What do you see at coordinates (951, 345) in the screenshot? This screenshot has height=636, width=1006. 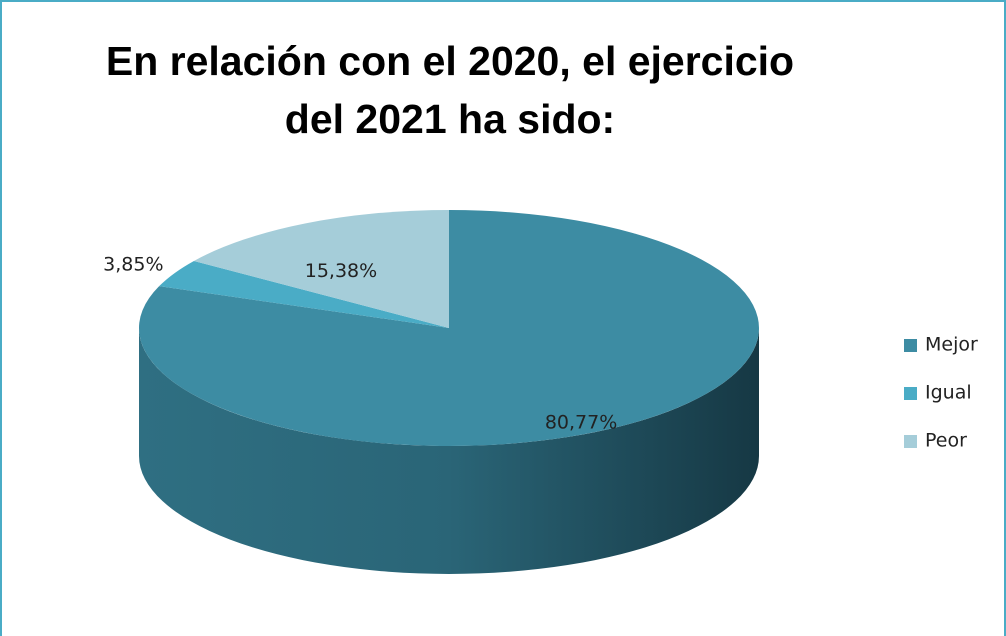 I see `legend-label: Mejor` at bounding box center [951, 345].